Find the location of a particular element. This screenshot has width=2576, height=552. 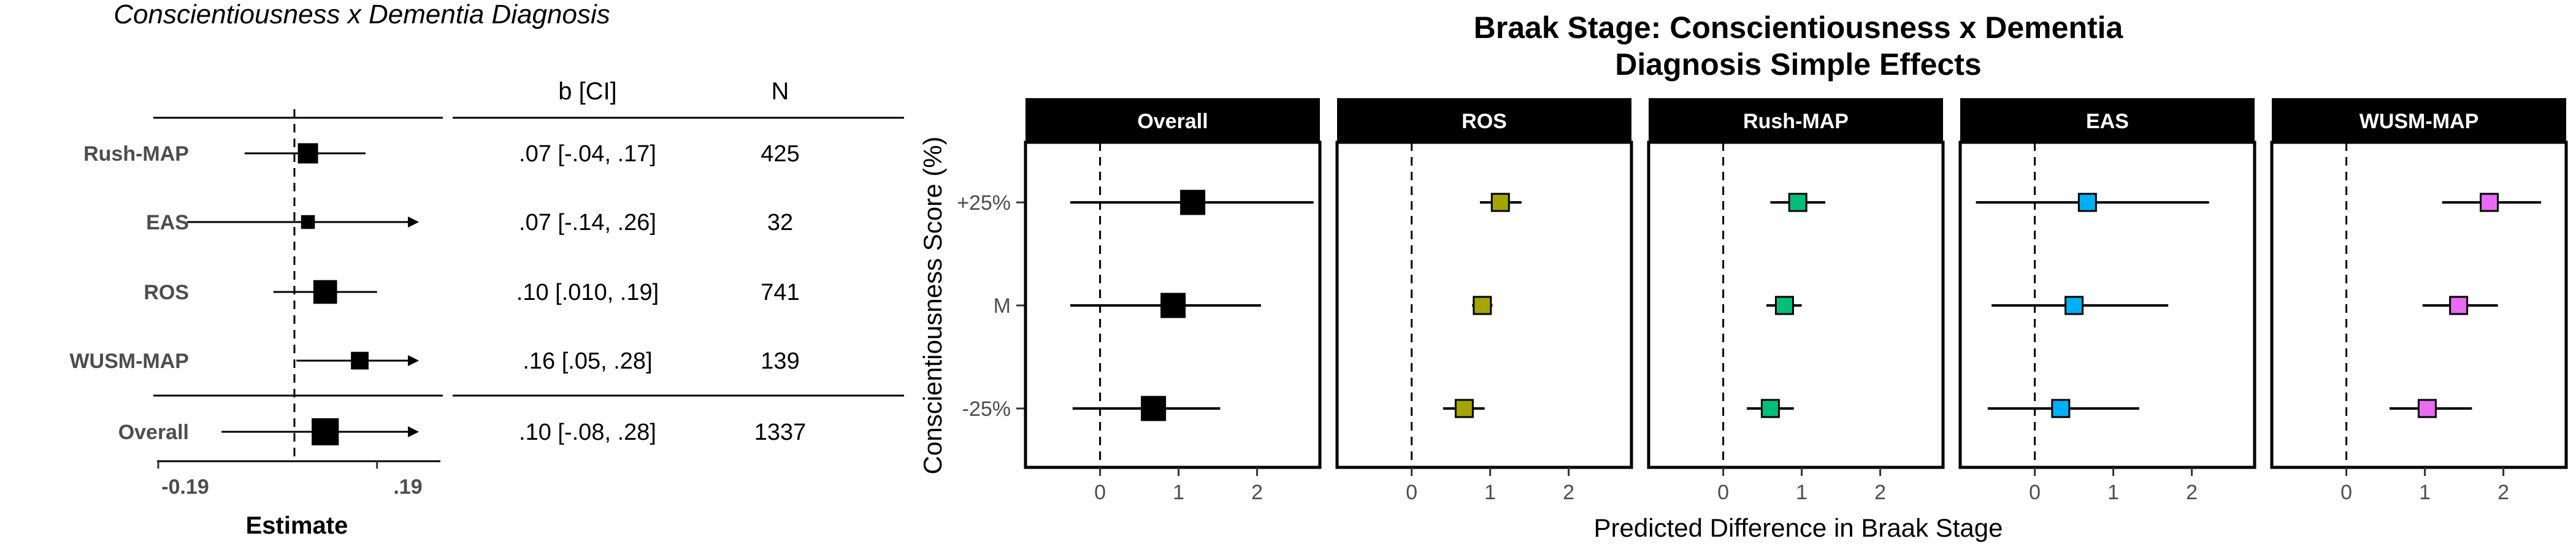

forest-row-label: WUSM-MAP is located at coordinates (129, 361).